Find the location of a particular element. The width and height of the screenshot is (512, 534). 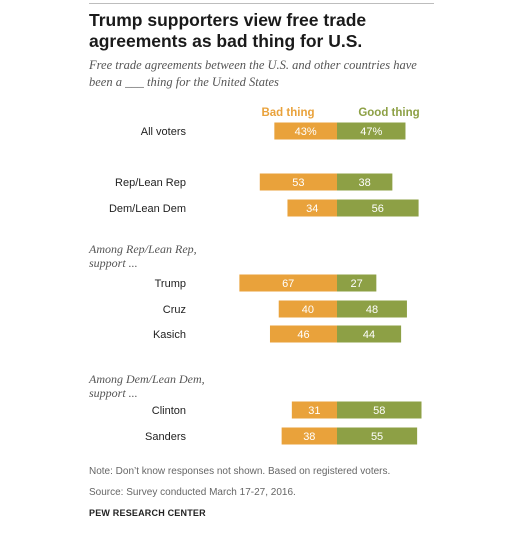

row-label: Cruz is located at coordinates (174, 310).